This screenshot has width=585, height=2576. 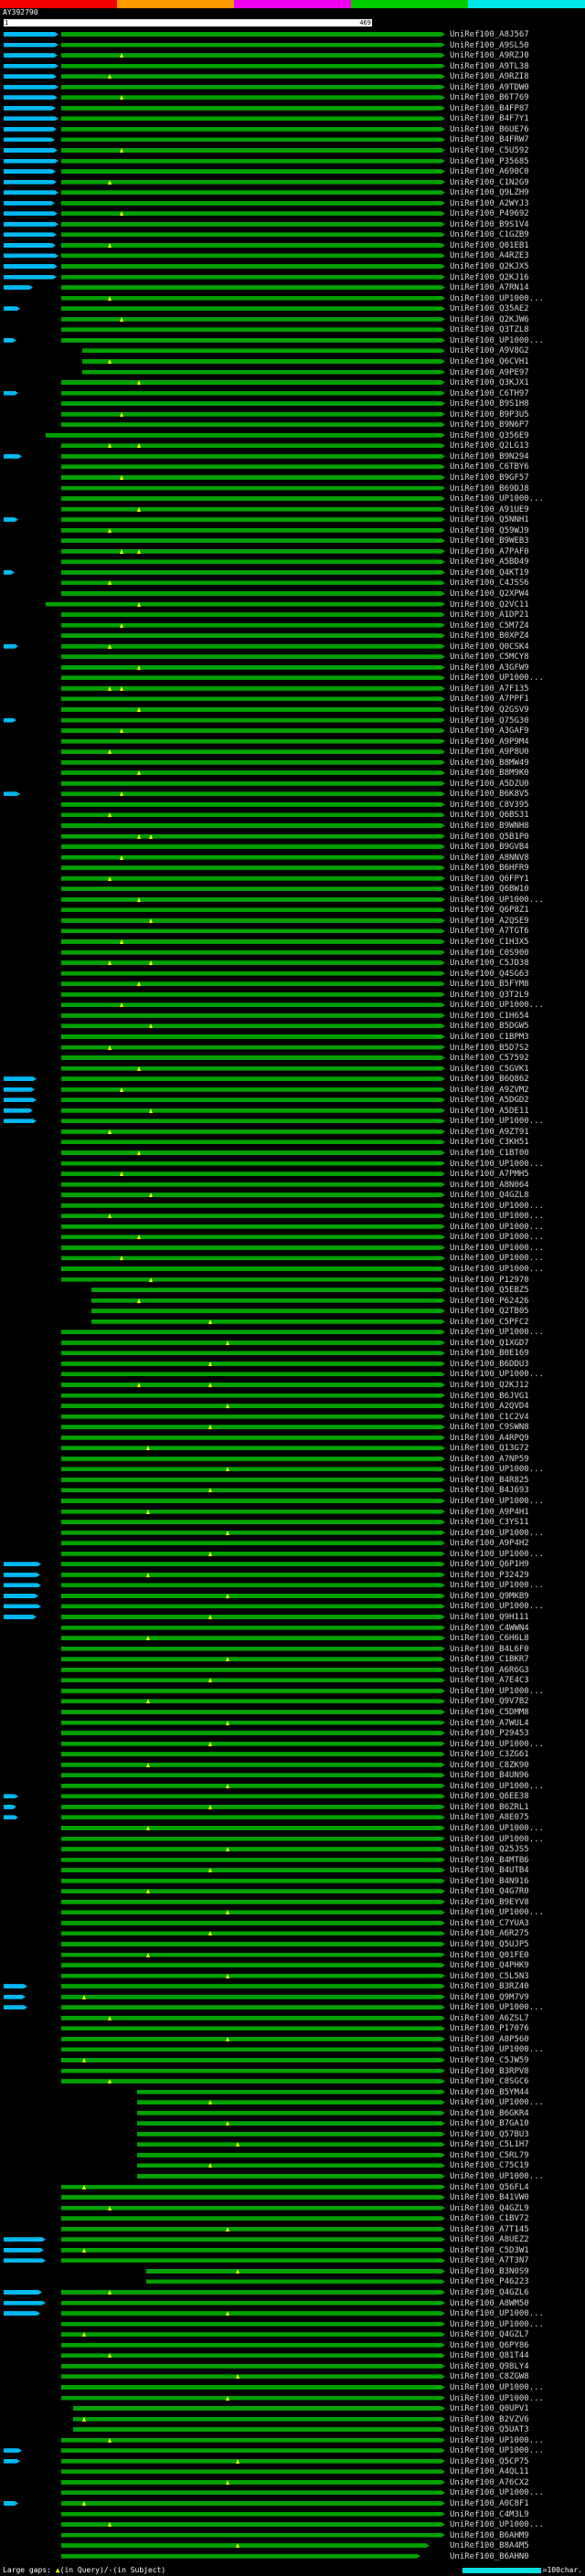 I want to click on hit-label: UniRef100_Q6P1H9, so click(x=489, y=1565).